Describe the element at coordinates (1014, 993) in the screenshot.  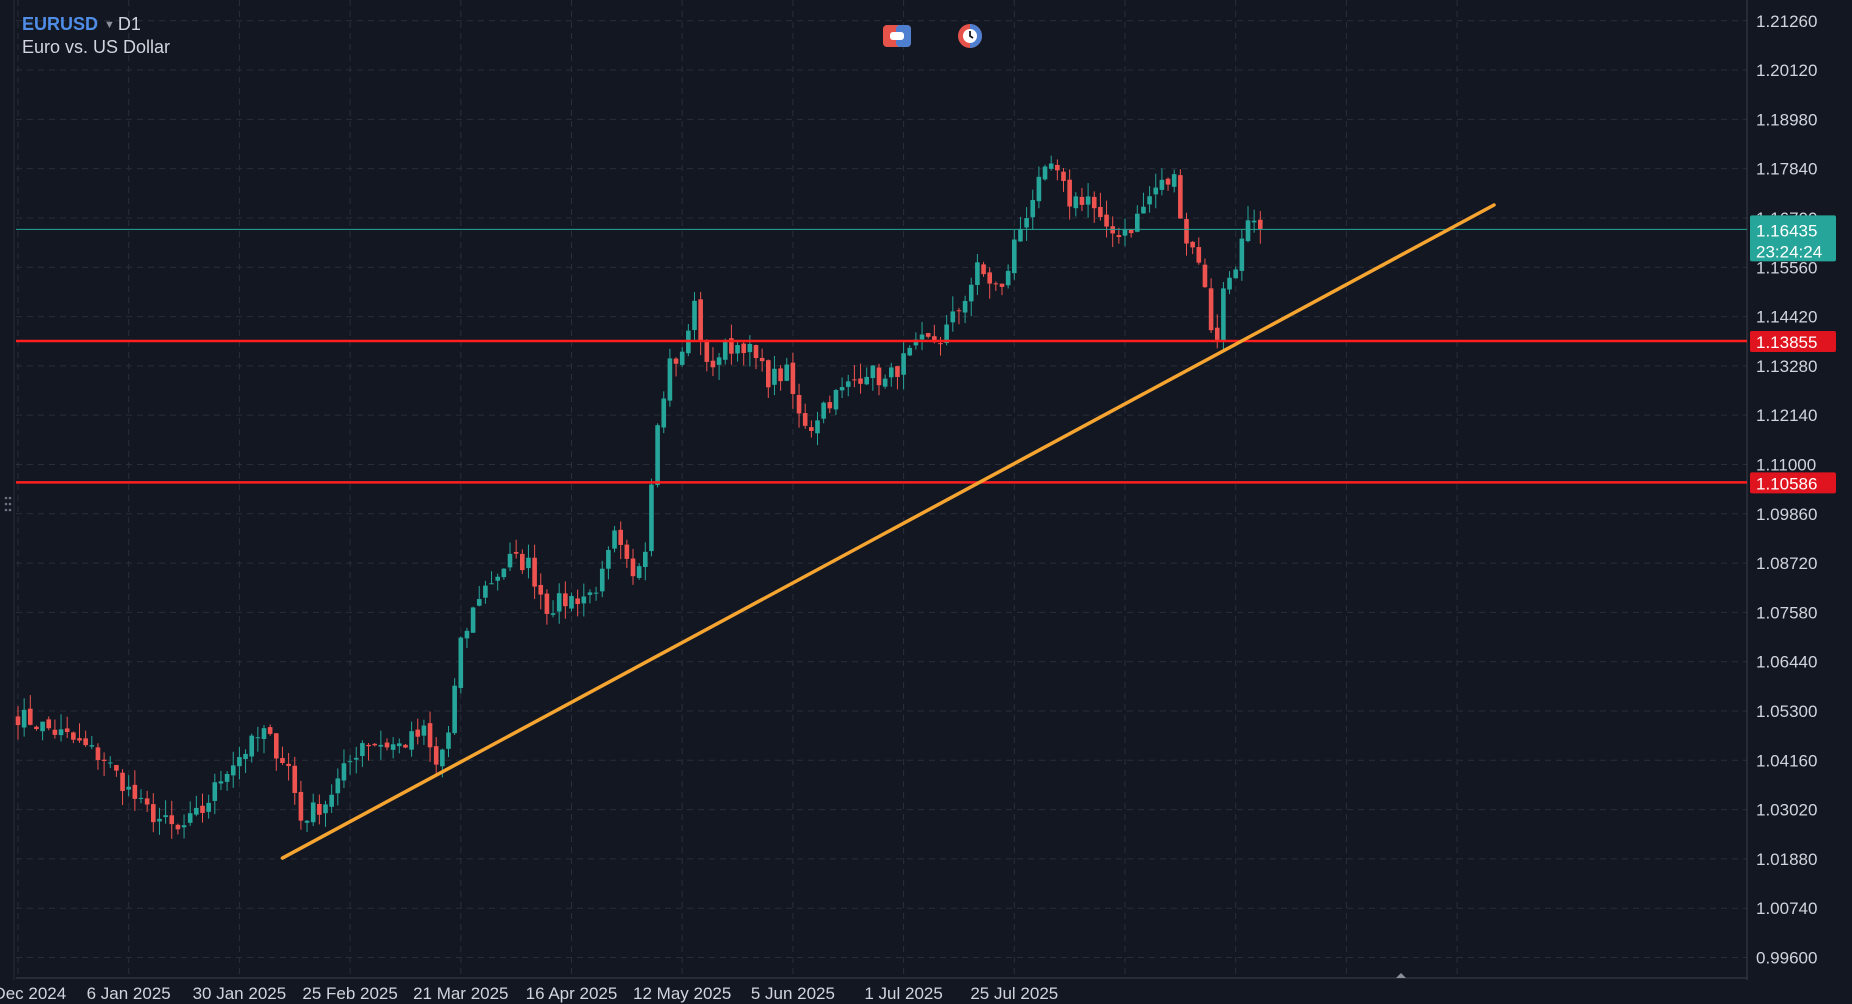
I see `x-tick-label: 25 Jul 2025` at that location.